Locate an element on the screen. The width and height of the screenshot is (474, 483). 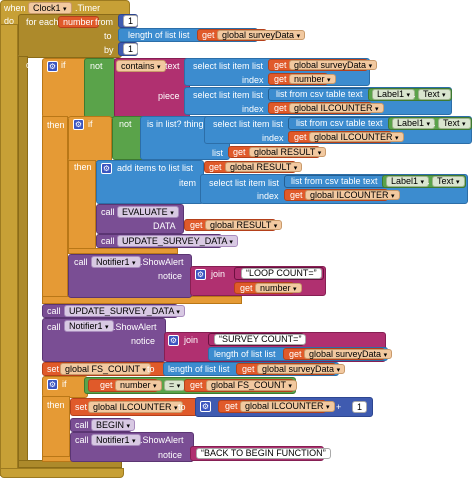
string-value: “SURVEY COUNT=” is located at coordinates (260, 339).